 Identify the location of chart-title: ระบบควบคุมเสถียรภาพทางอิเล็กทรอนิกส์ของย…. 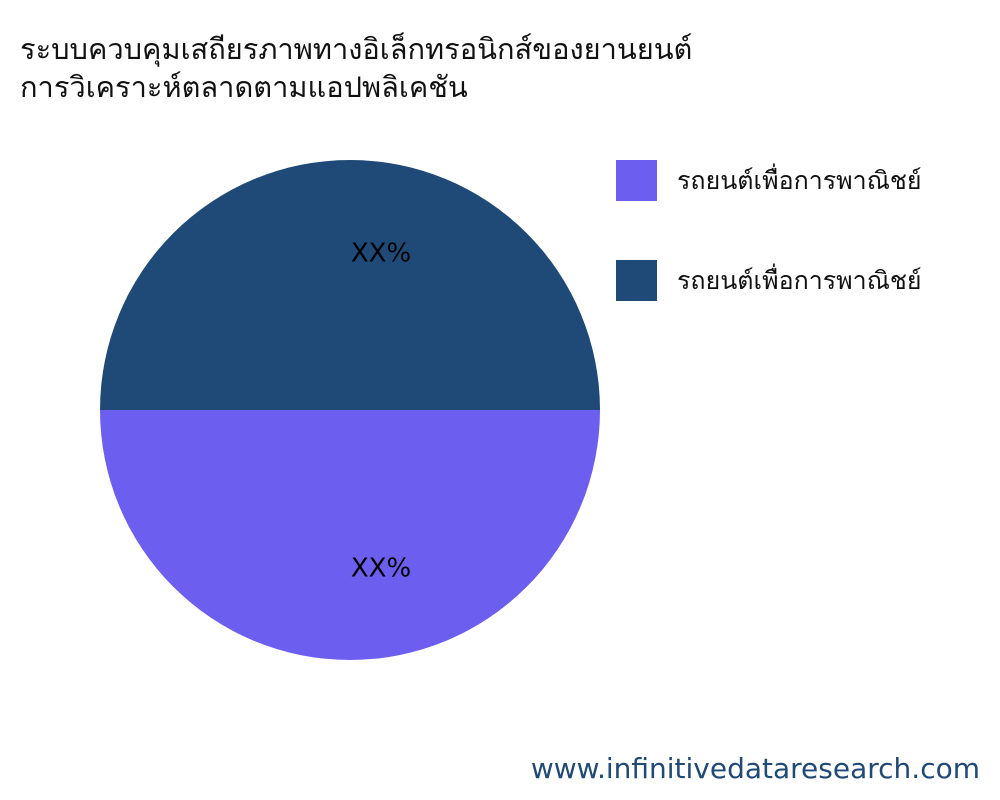
(356, 68).